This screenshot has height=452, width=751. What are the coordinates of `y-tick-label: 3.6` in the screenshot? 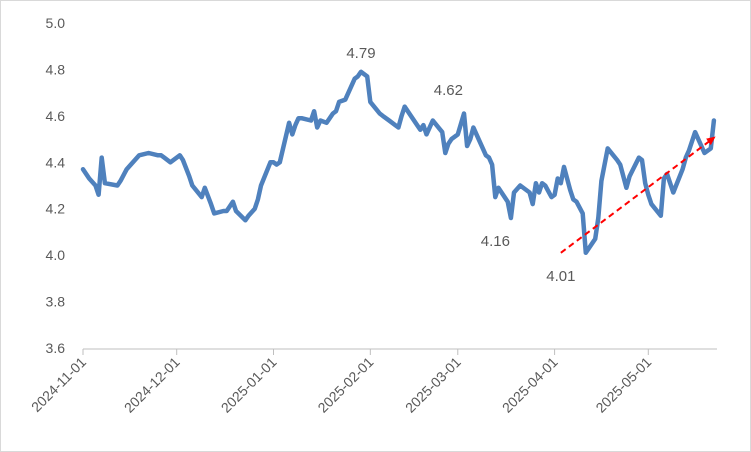 It's located at (56, 348).